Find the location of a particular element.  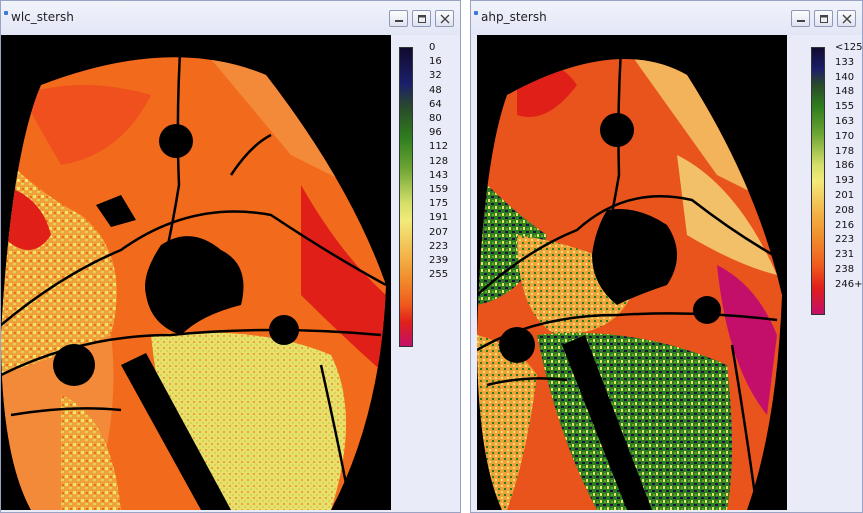

legend-label: 170 is located at coordinates (845, 136).